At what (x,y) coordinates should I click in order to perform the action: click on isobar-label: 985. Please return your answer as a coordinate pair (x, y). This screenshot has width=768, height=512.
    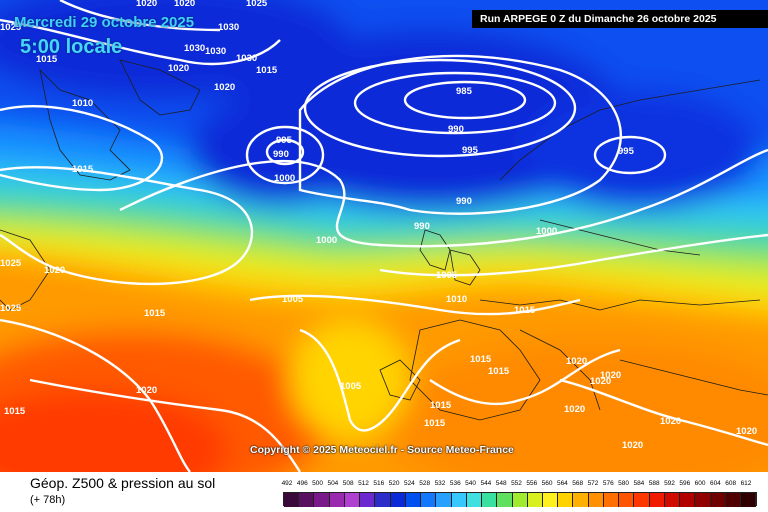
    Looking at the image, I should click on (464, 91).